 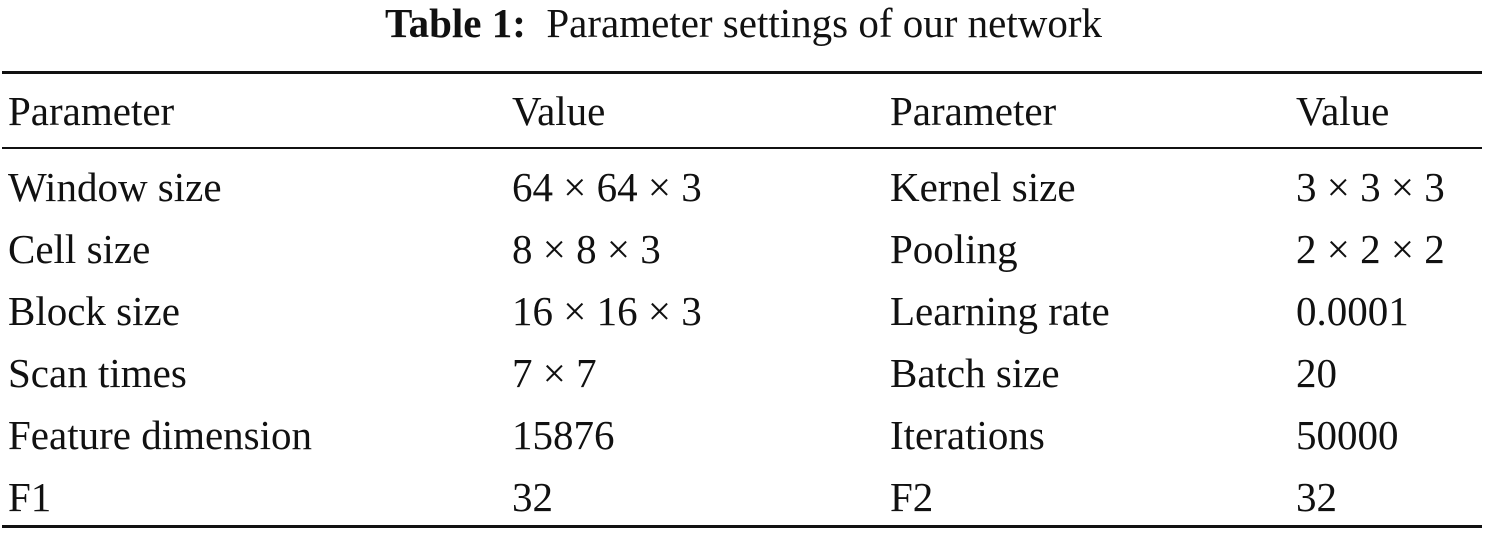 What do you see at coordinates (97, 373) in the screenshot?
I see `parameter-name-cell: Scan times` at bounding box center [97, 373].